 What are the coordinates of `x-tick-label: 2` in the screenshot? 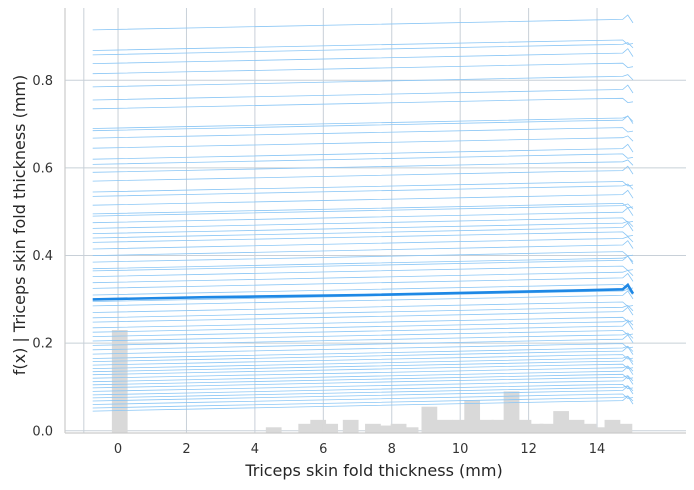 It's located at (186, 449).